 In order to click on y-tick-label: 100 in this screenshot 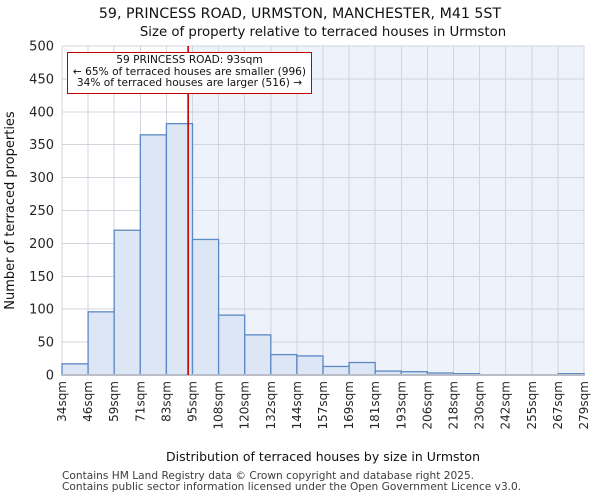, I will do `click(41, 310)`.